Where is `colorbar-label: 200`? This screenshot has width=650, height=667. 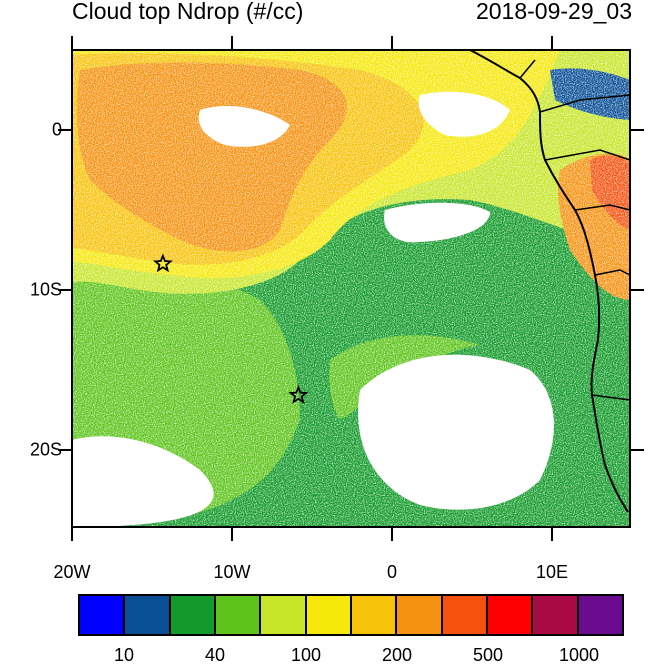
colorbar-label: 200 is located at coordinates (397, 655).